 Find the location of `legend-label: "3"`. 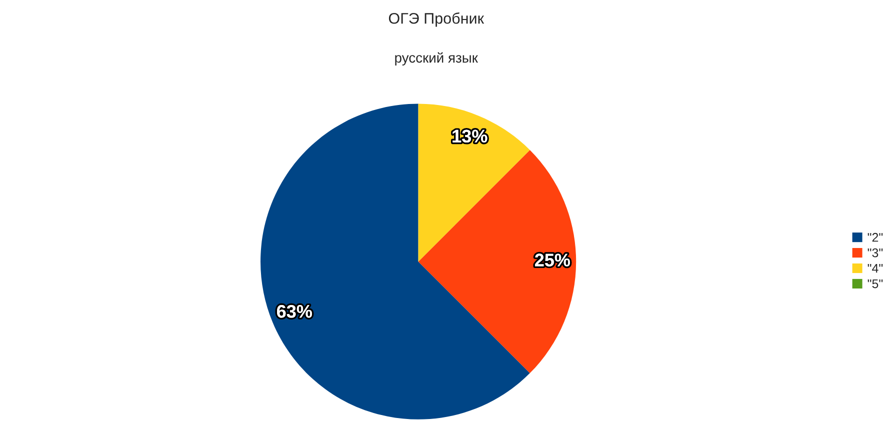

legend-label: "3" is located at coordinates (875, 253).